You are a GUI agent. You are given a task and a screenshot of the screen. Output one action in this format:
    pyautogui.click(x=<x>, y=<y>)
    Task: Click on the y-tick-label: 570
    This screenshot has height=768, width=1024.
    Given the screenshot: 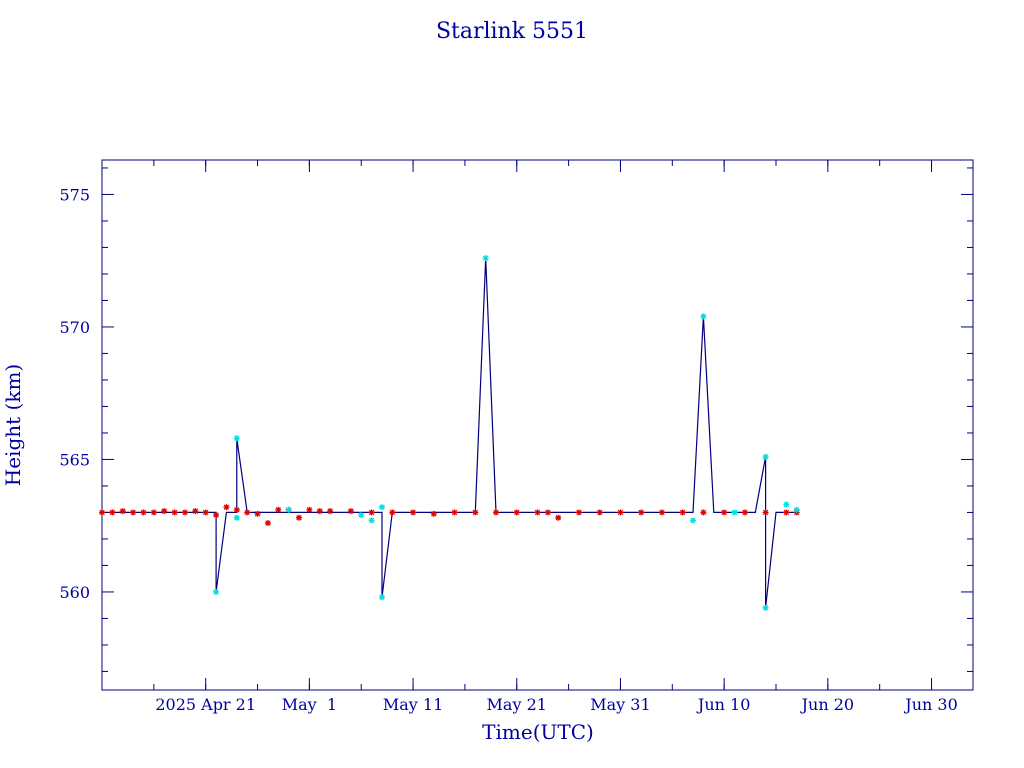 What is the action you would take?
    pyautogui.click(x=74, y=327)
    